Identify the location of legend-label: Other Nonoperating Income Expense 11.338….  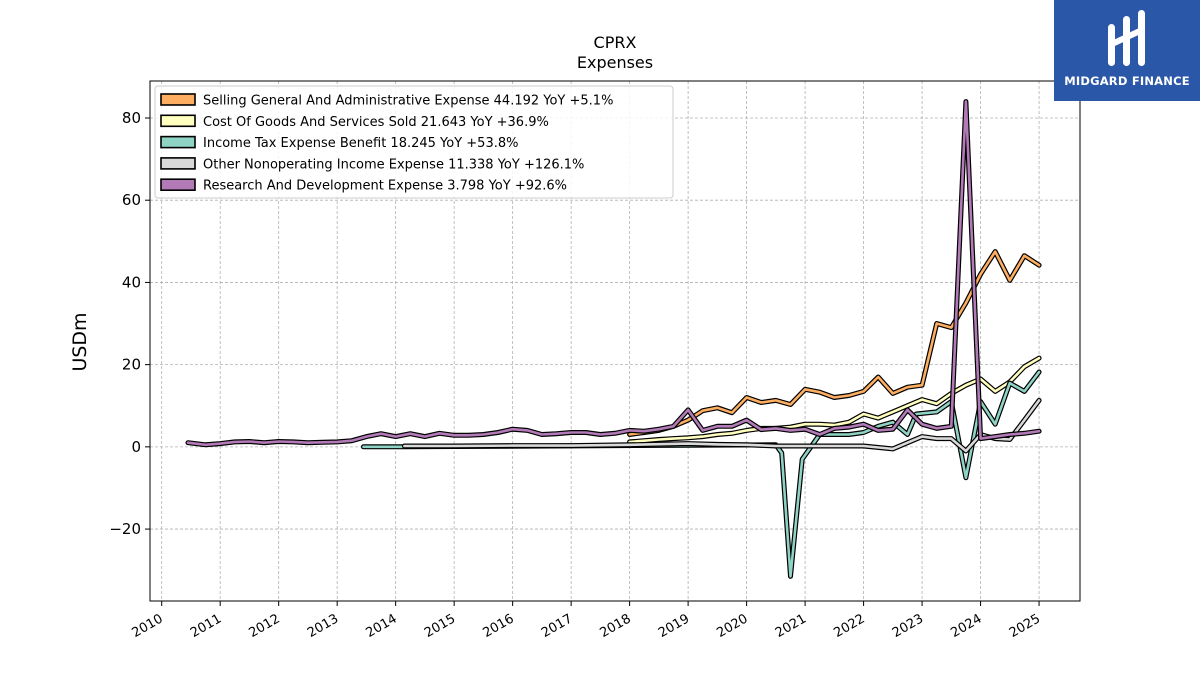
(393, 164).